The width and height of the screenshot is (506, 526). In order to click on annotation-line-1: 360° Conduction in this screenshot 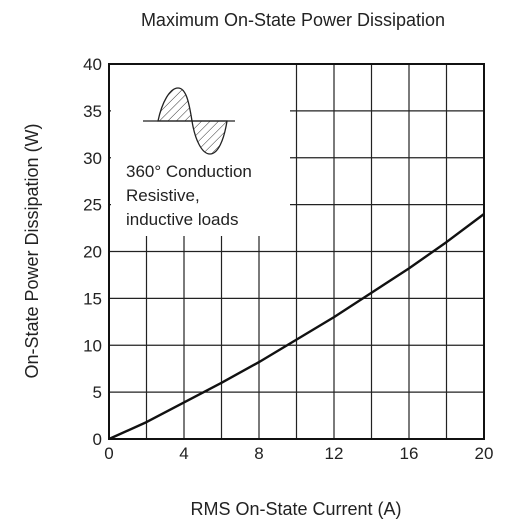, I will do `click(189, 171)`.